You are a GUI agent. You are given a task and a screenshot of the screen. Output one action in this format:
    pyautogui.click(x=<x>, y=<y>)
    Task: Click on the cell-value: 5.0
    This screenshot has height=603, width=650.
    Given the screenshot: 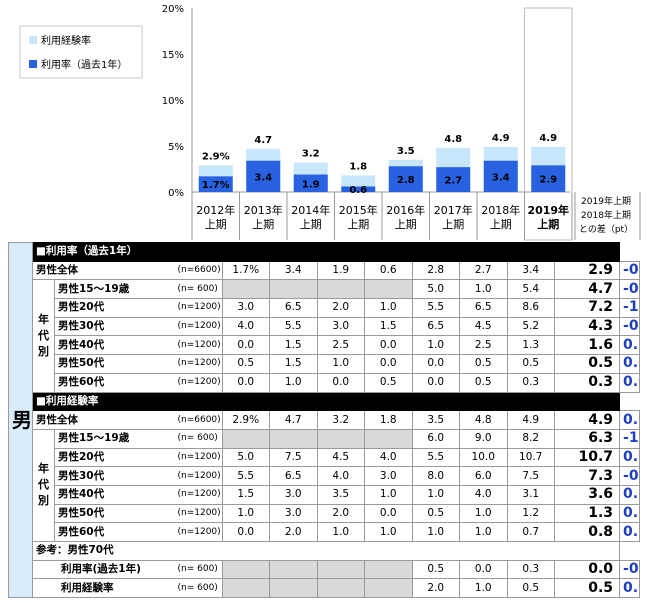 What is the action you would take?
    pyautogui.click(x=245, y=457)
    